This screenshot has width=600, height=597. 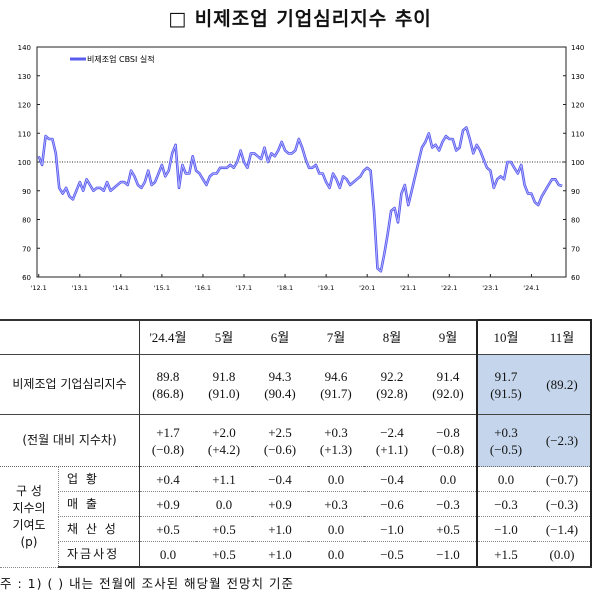 I want to click on cbsi-cell: 94.6 (91.7), so click(x=336, y=384).